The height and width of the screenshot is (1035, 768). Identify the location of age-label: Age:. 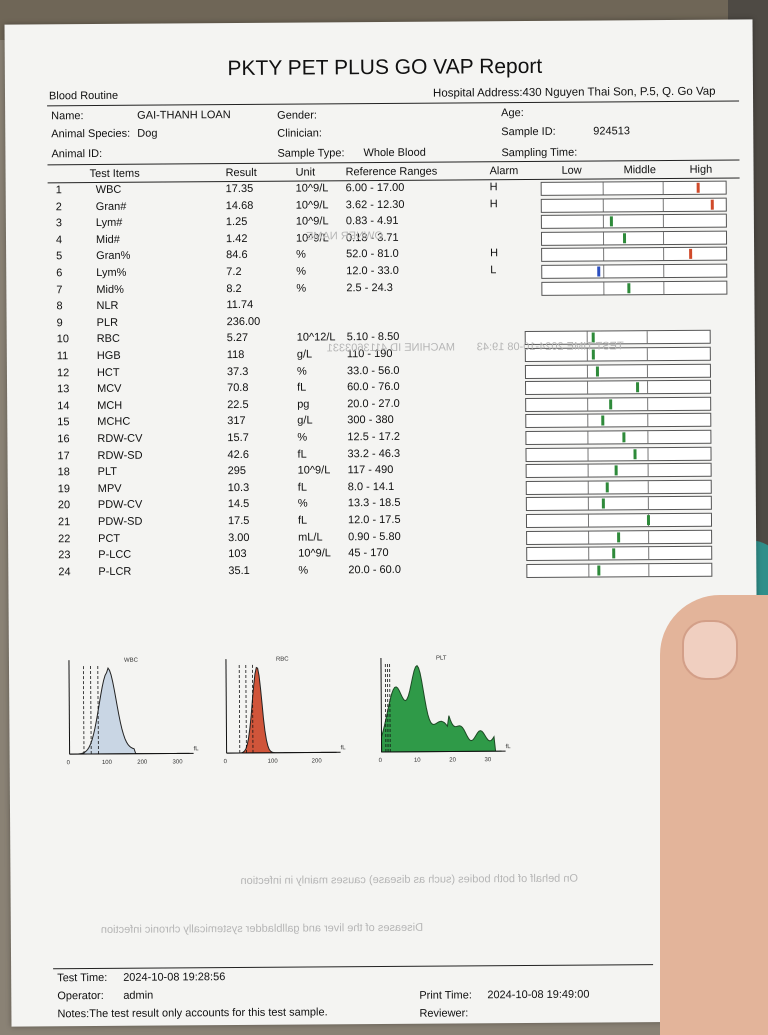
(512, 113).